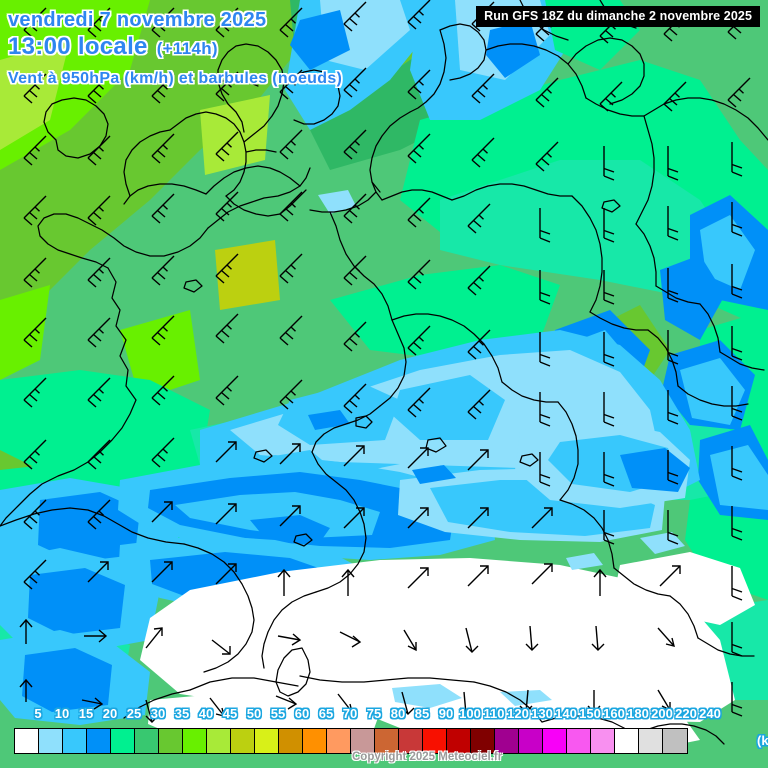  Describe the element at coordinates (422, 713) in the screenshot. I see `colorbar-tick-label: 85` at that location.